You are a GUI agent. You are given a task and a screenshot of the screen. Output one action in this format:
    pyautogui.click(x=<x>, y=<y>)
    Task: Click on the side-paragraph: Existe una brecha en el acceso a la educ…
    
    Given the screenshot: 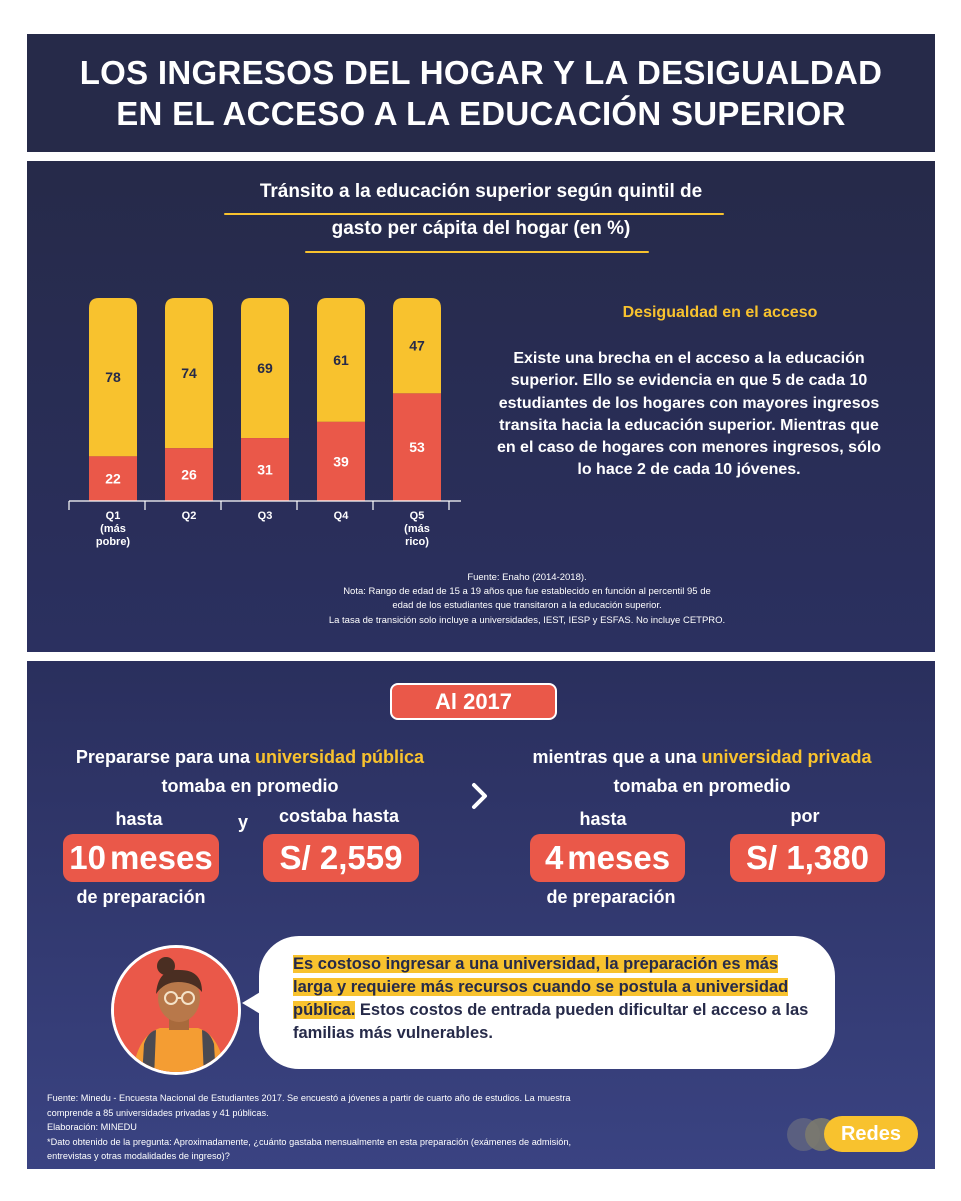 What is the action you would take?
    pyautogui.click(x=689, y=414)
    